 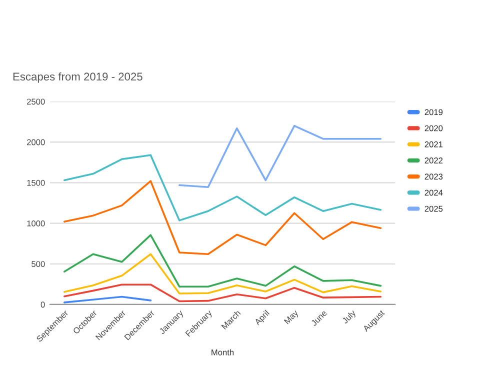 What do you see at coordinates (292, 318) in the screenshot?
I see `x-tick-label: May` at bounding box center [292, 318].